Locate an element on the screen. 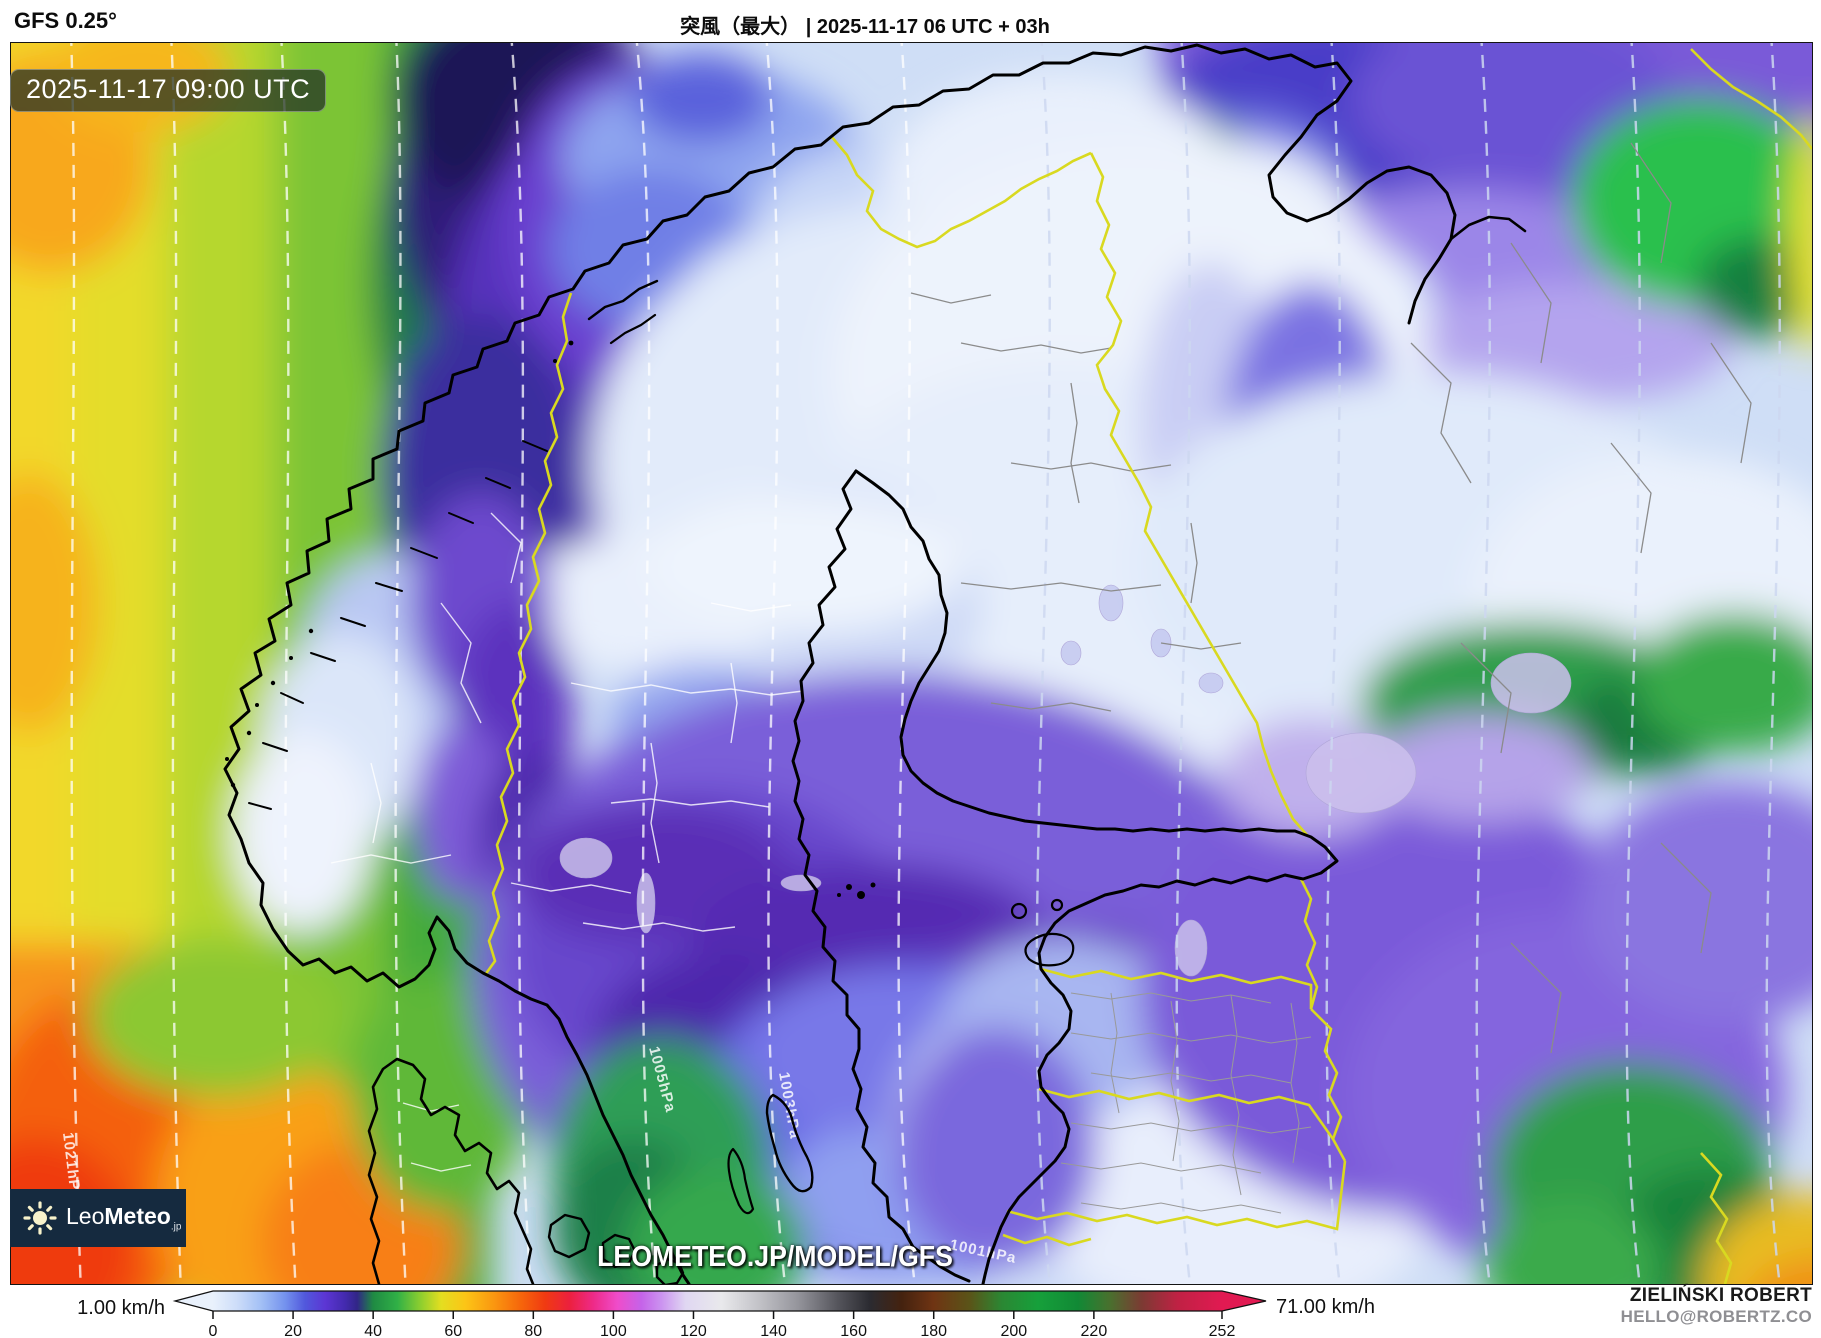  page-title: 突風（最大） | 2025-11-17 06 UTC + 03h is located at coordinates (865, 27).